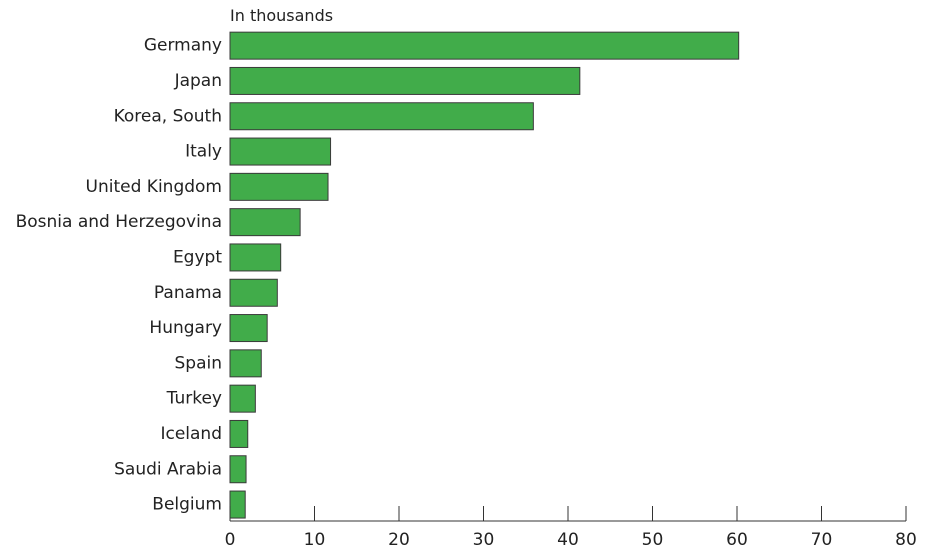 This screenshot has width=926, height=560. Describe the element at coordinates (242, 398) in the screenshot. I see `bar-turkey` at that location.